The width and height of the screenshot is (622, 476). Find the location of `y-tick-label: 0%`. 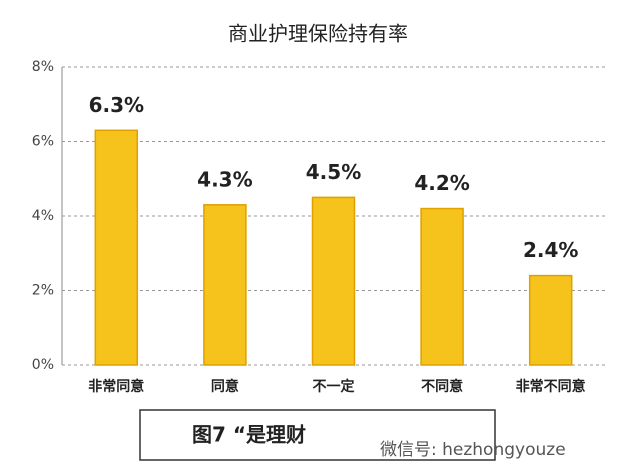

y-tick-label: 0% is located at coordinates (43, 365).